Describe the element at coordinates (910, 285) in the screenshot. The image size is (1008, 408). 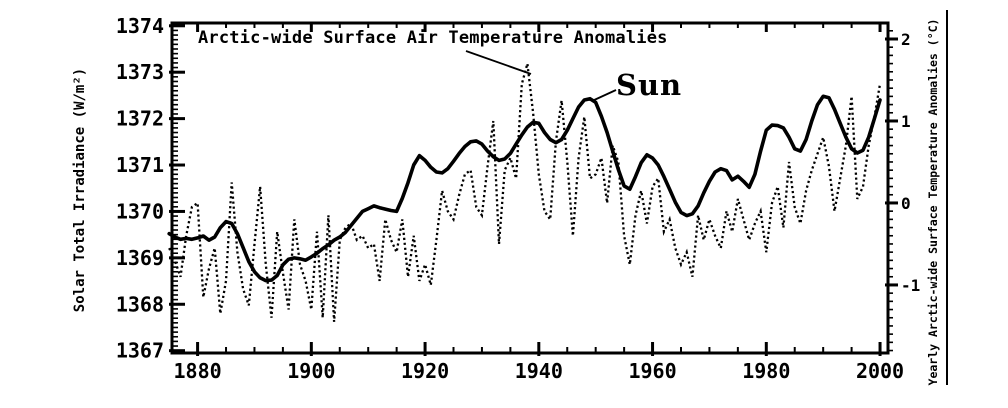
I see `right-tick-label: -1` at that location.